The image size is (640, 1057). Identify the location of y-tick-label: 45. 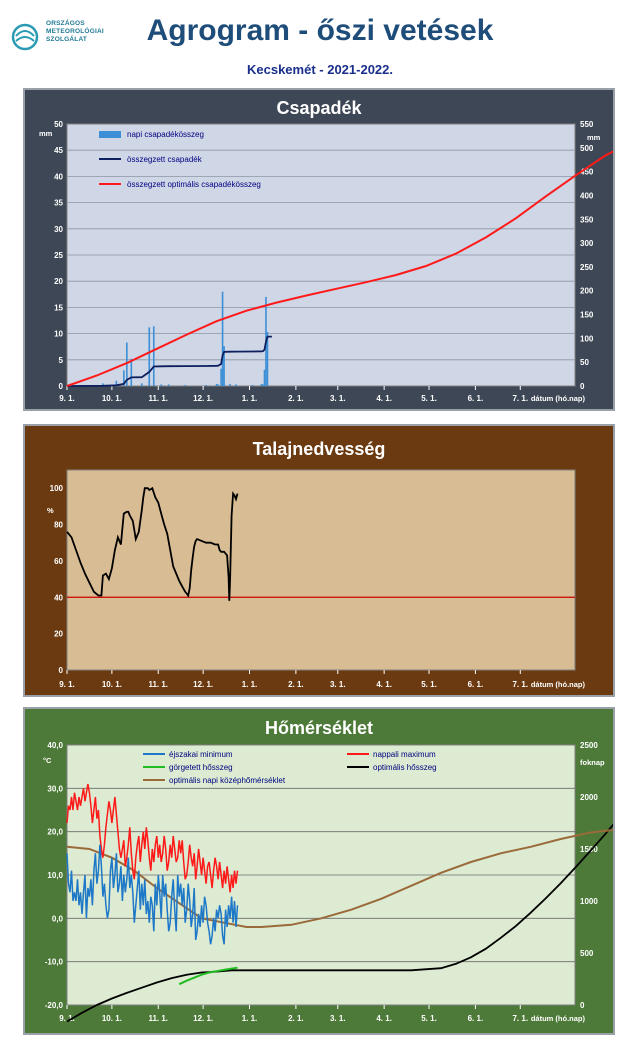
(58, 150).